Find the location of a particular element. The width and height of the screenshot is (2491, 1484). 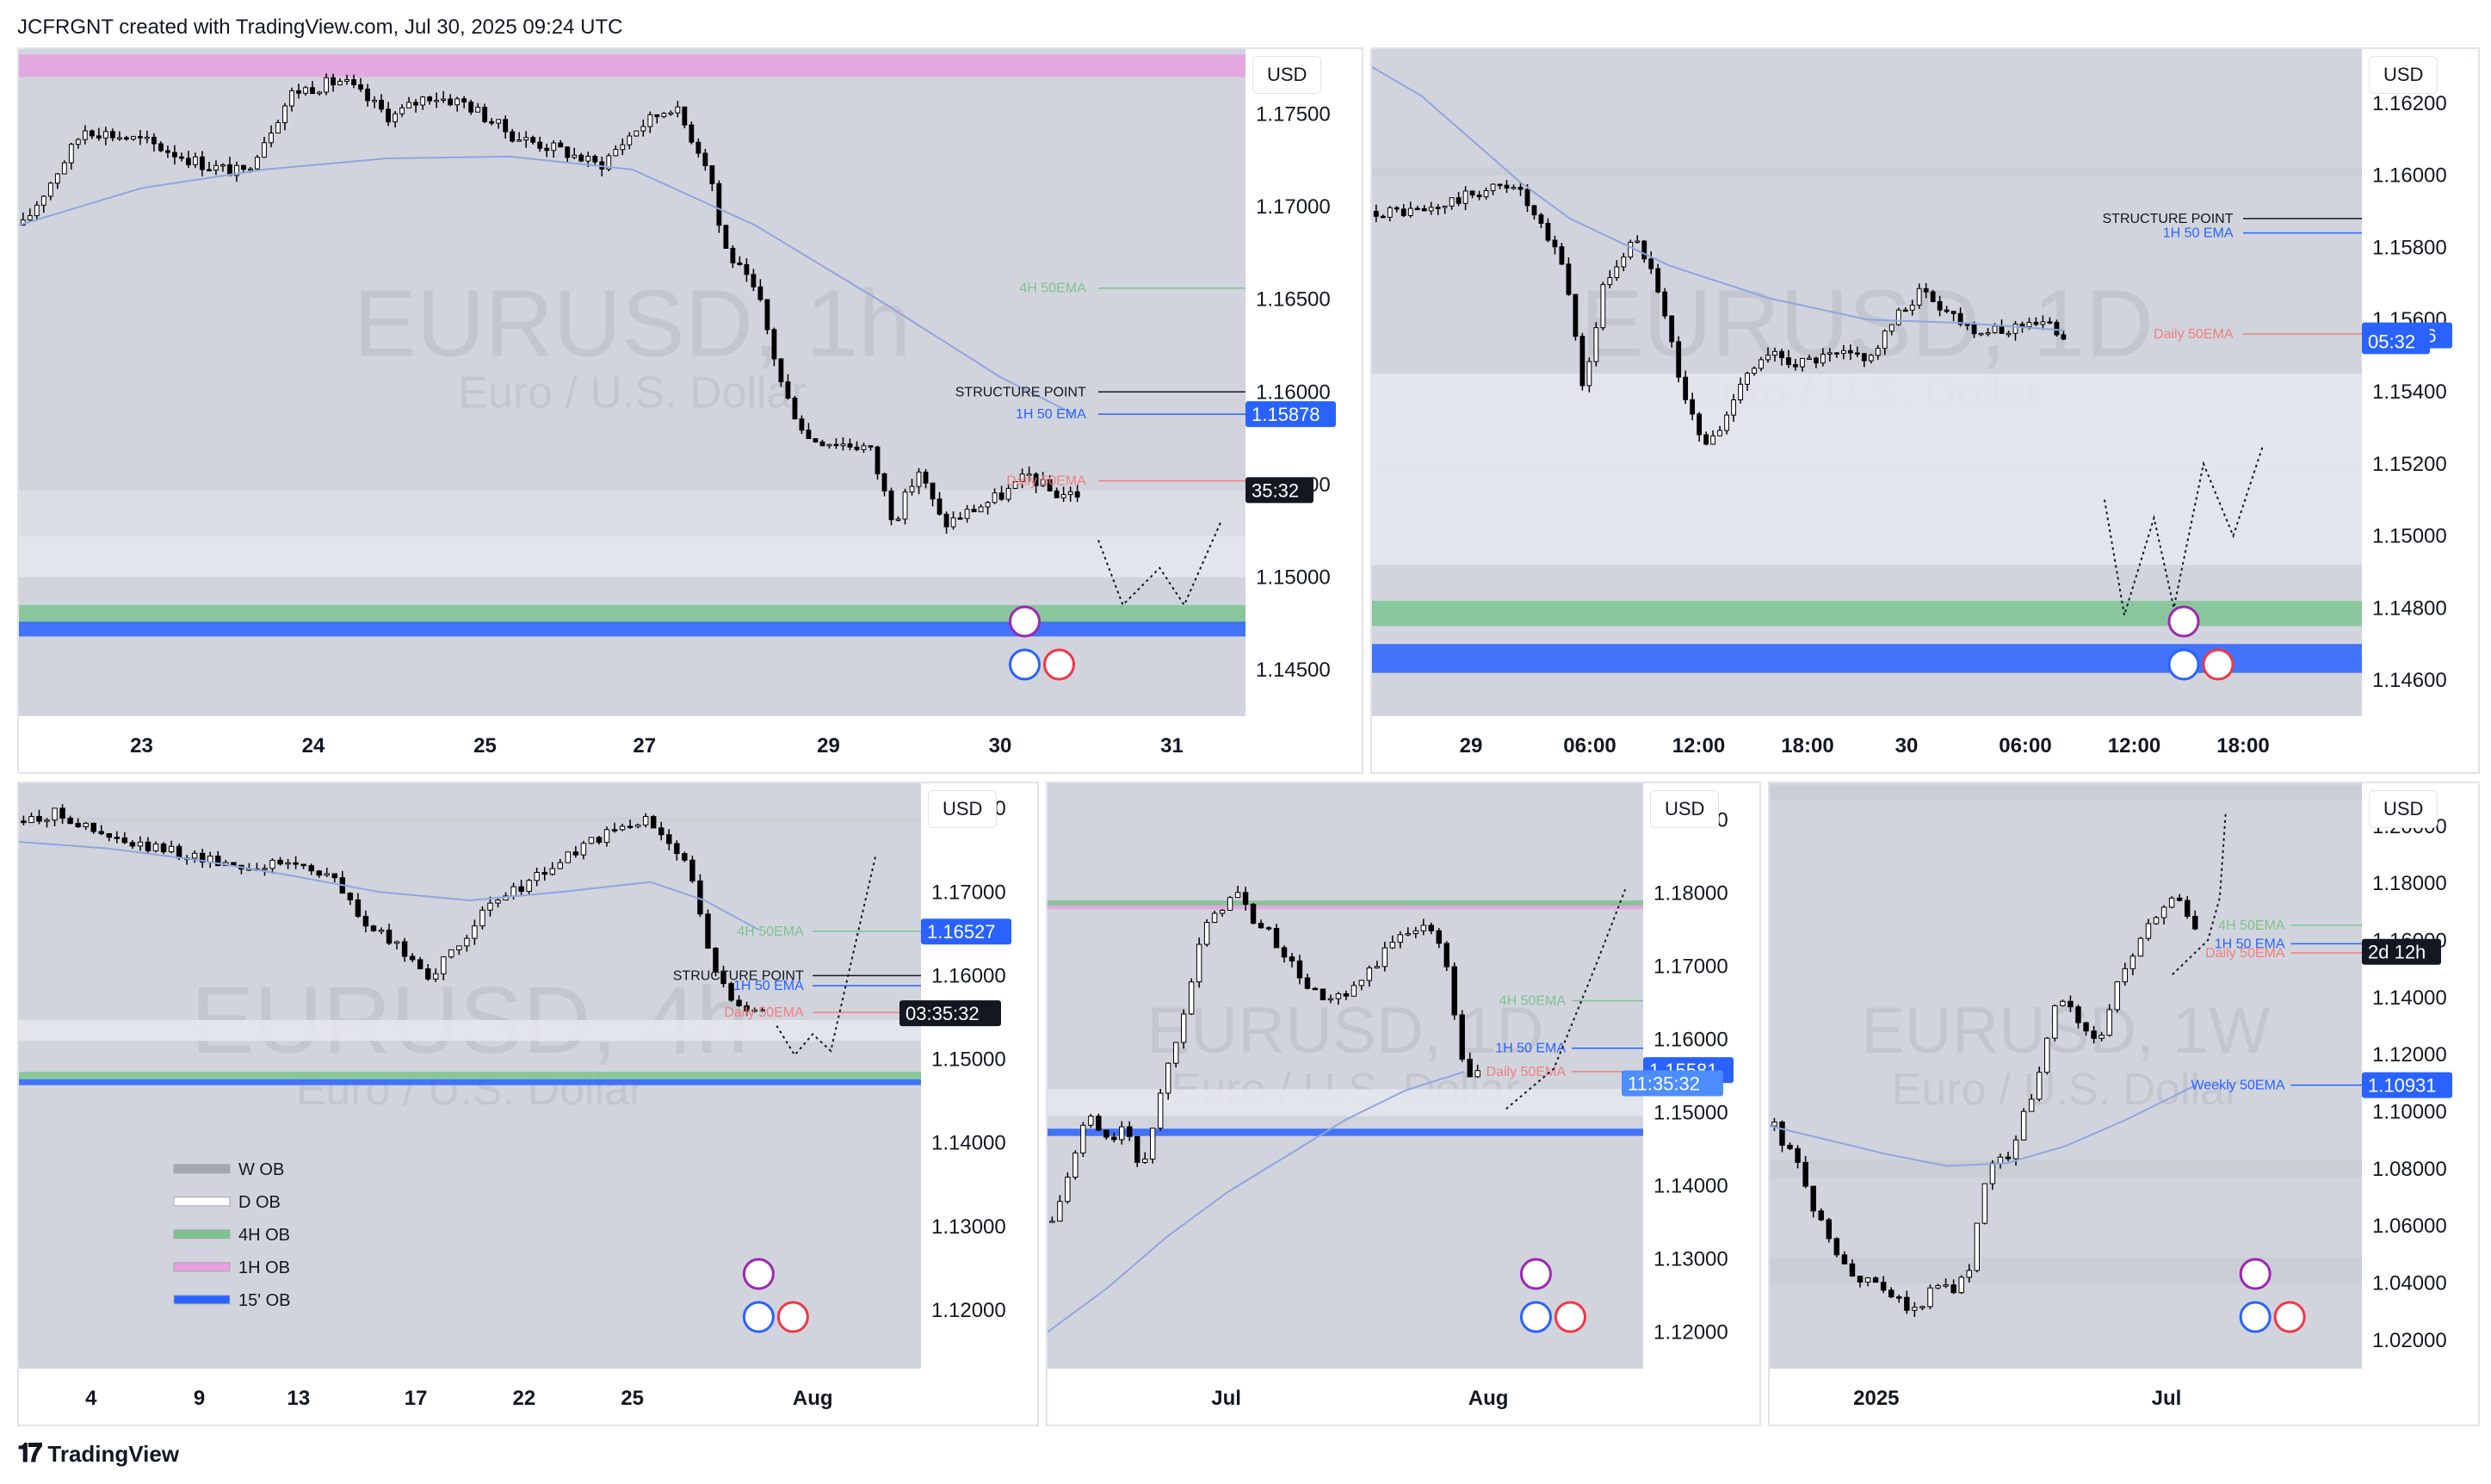

y-tick-label: 1.12000 is located at coordinates (968, 1310).